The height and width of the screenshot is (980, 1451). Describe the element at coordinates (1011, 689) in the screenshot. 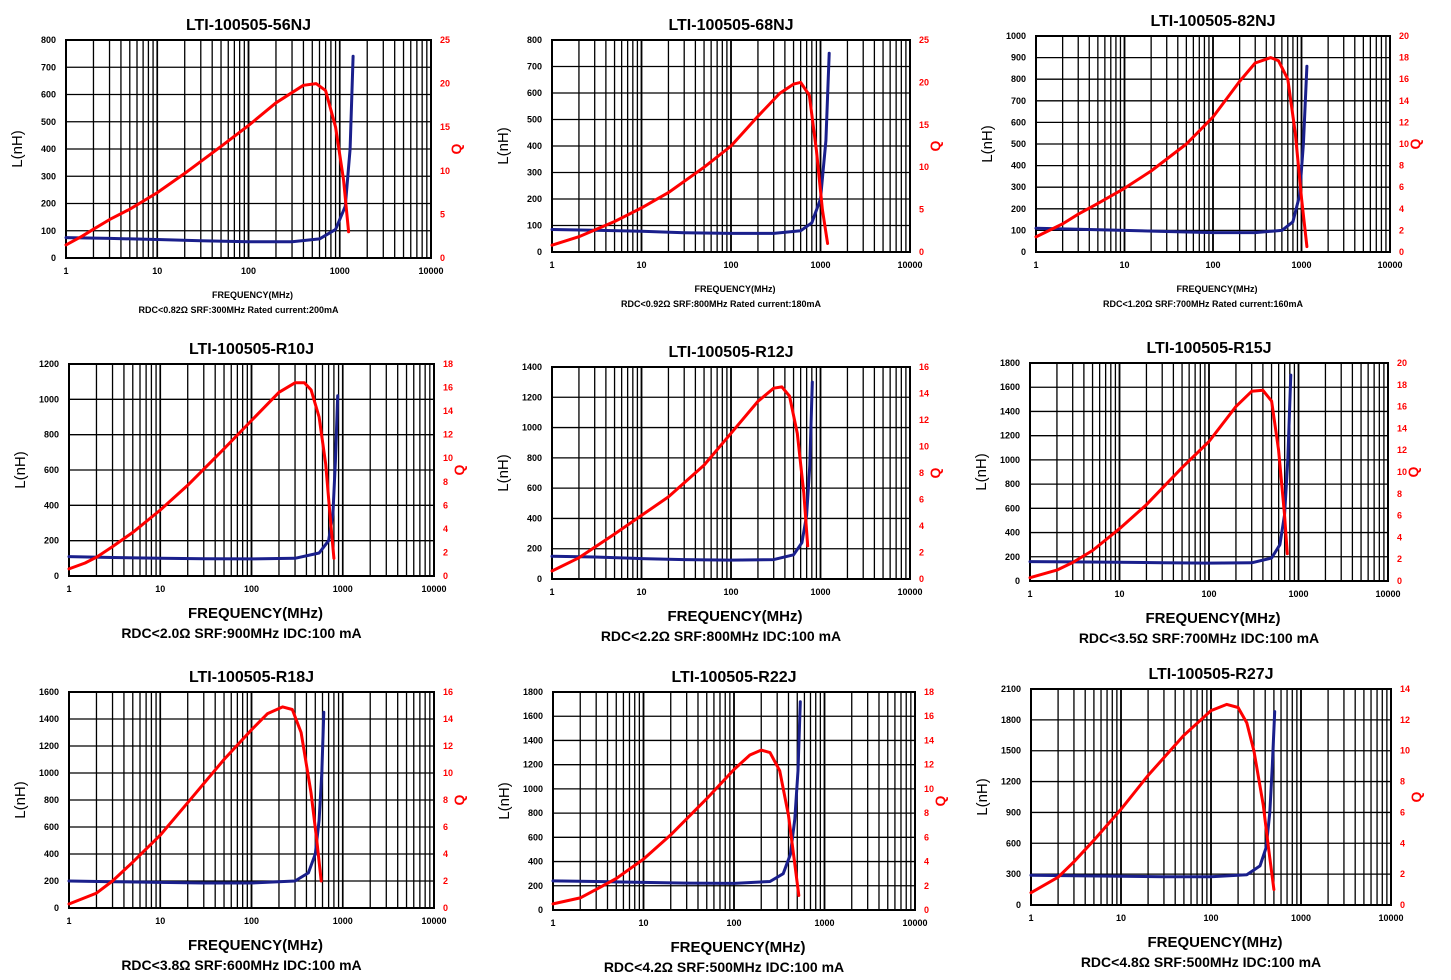

I see `y-tick-label: 2100` at that location.